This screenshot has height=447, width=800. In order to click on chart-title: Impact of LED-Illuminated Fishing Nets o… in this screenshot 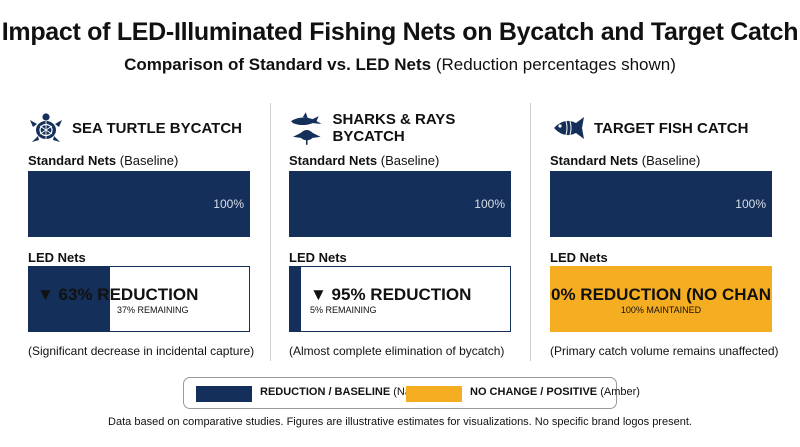, I will do `click(400, 32)`.